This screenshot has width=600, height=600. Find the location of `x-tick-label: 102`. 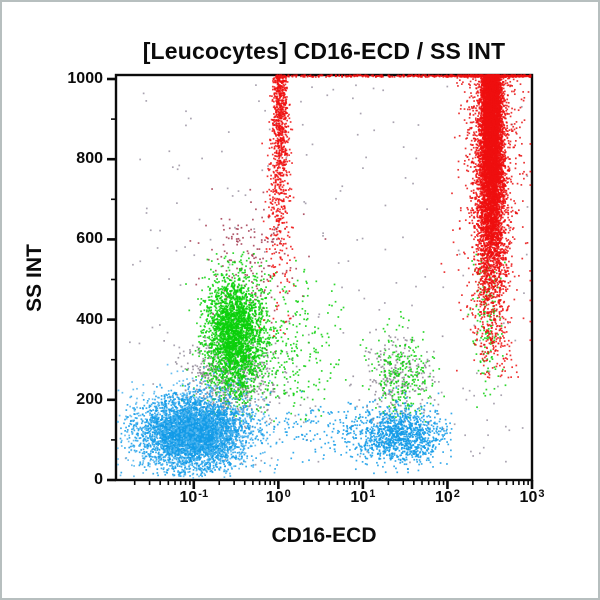

x-tick-label: 102 is located at coordinates (447, 497).